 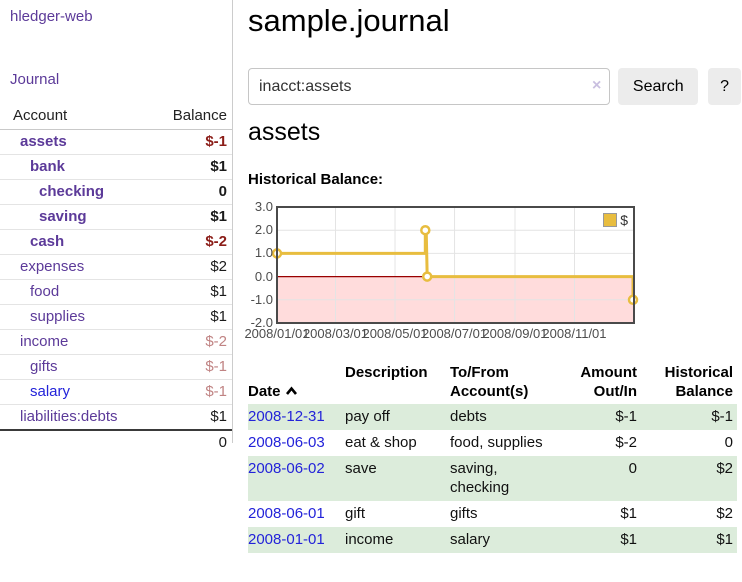 What do you see at coordinates (44, 341) in the screenshot?
I see `account-link-income: income` at bounding box center [44, 341].